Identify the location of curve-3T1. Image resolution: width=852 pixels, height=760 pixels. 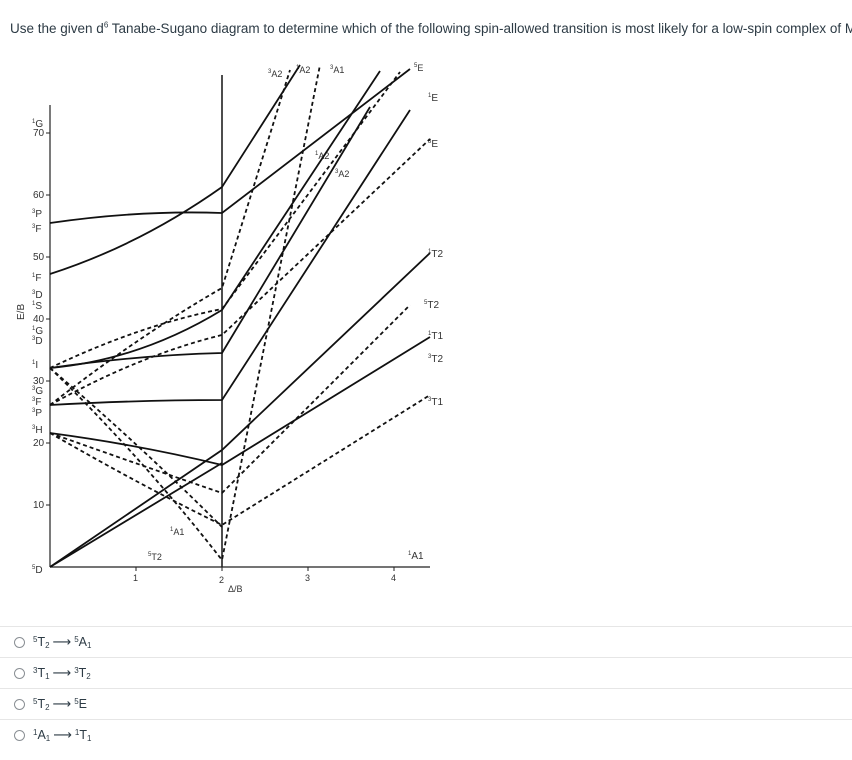
(240, 460).